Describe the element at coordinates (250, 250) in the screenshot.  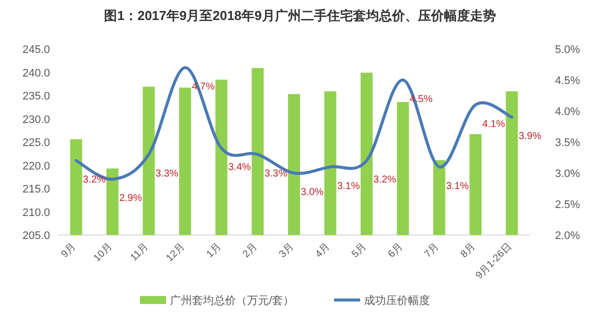
I see `x-tick-label: 2月` at that location.